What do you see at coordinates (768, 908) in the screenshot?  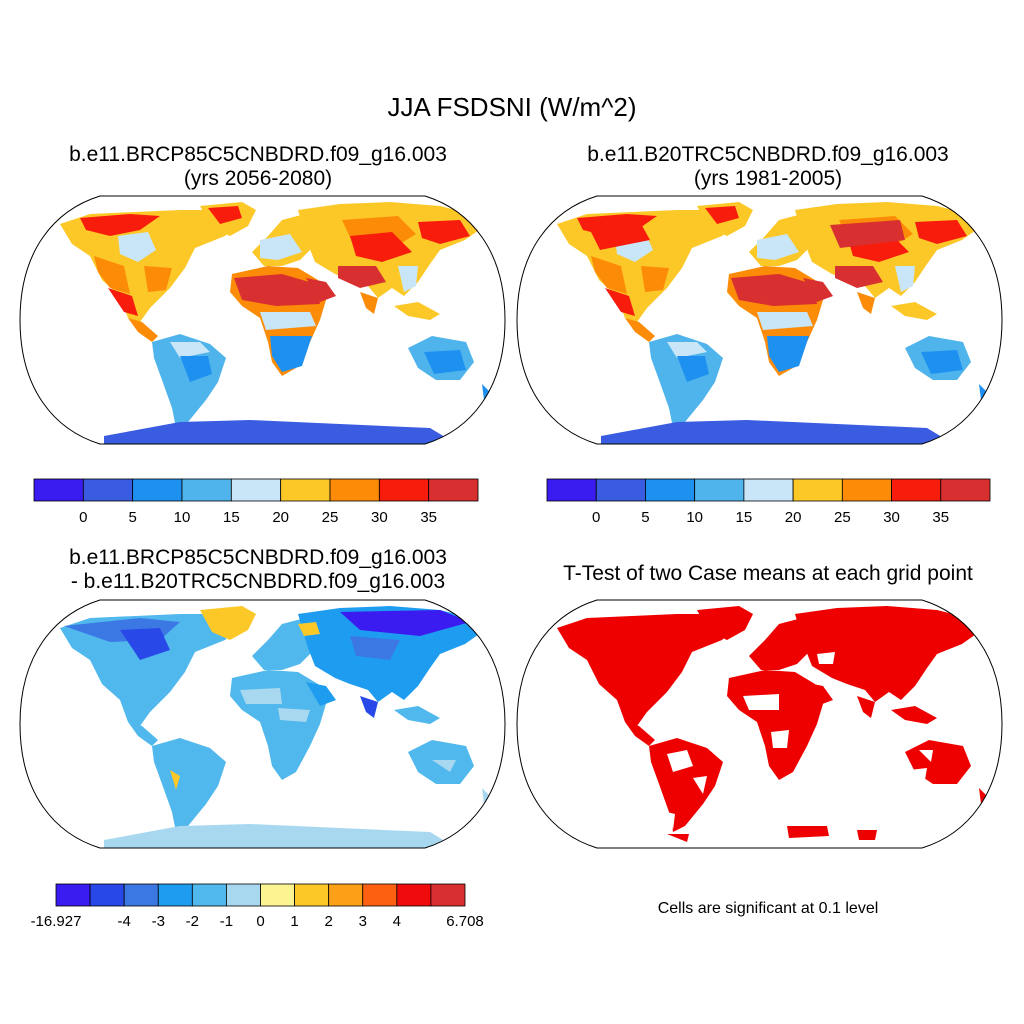 I see `significance-note: Cells are significant at 0.1 level` at bounding box center [768, 908].